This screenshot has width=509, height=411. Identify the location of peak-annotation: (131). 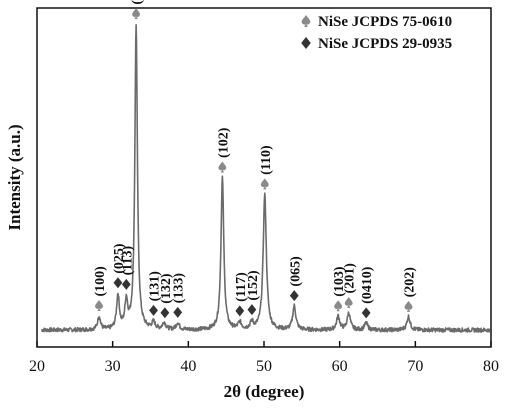
(155, 293).